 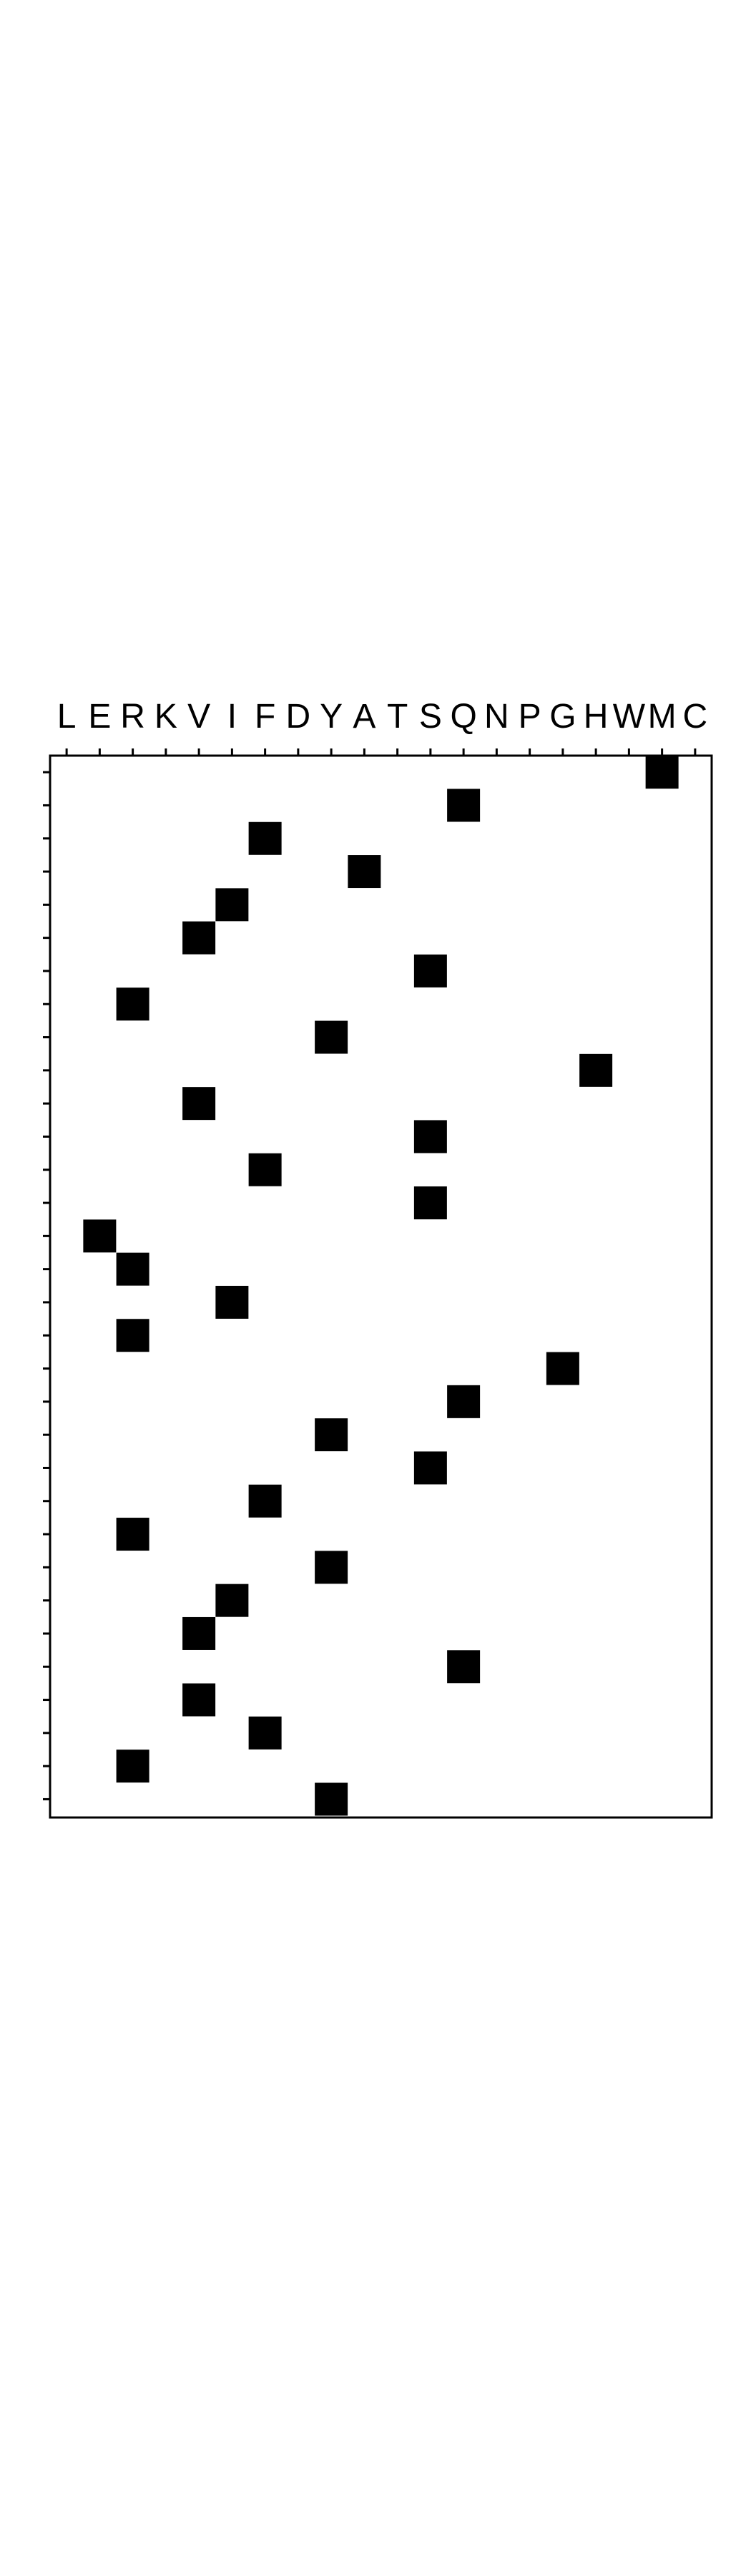 I want to click on cell-row-29-F, so click(x=265, y=1733).